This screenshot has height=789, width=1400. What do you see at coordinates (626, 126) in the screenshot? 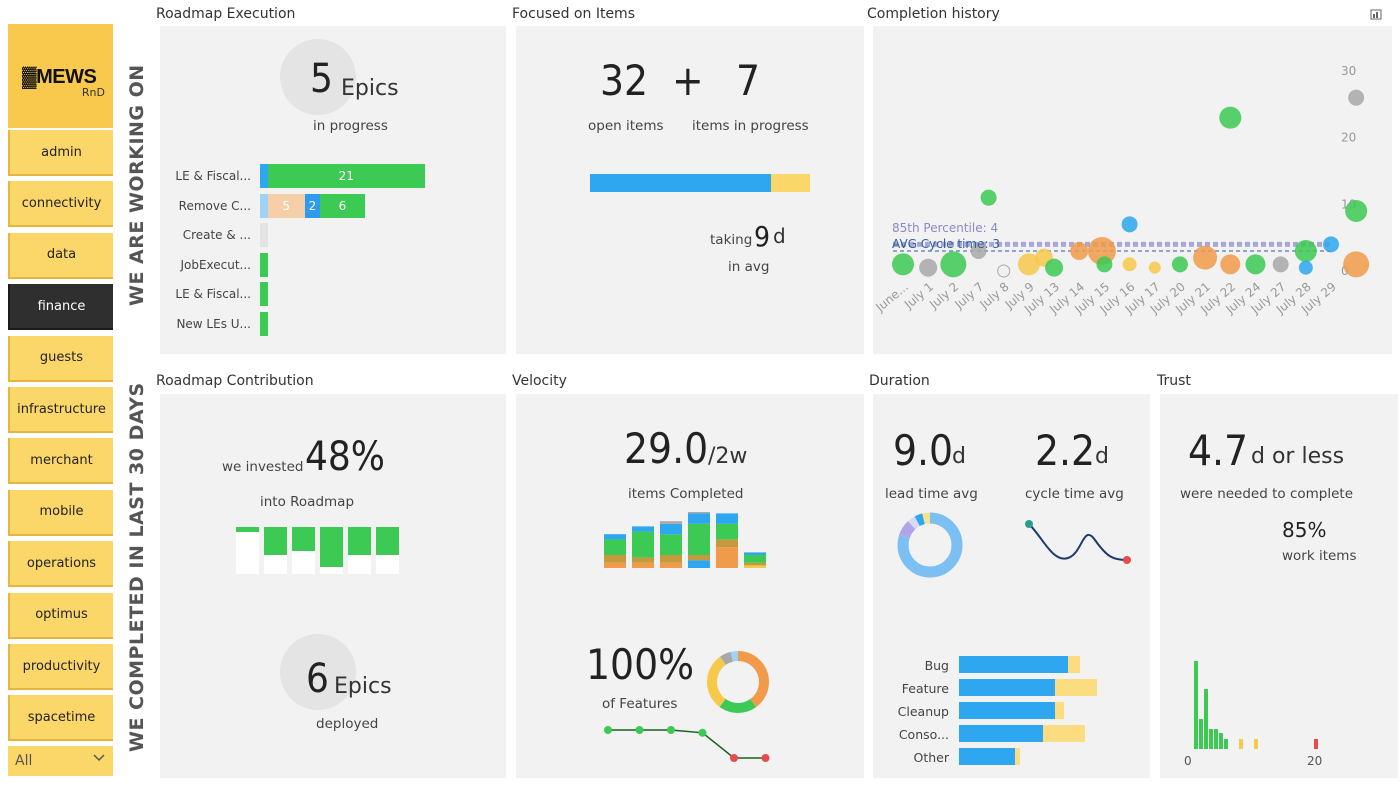
I see `open-items-caption: open items` at bounding box center [626, 126].